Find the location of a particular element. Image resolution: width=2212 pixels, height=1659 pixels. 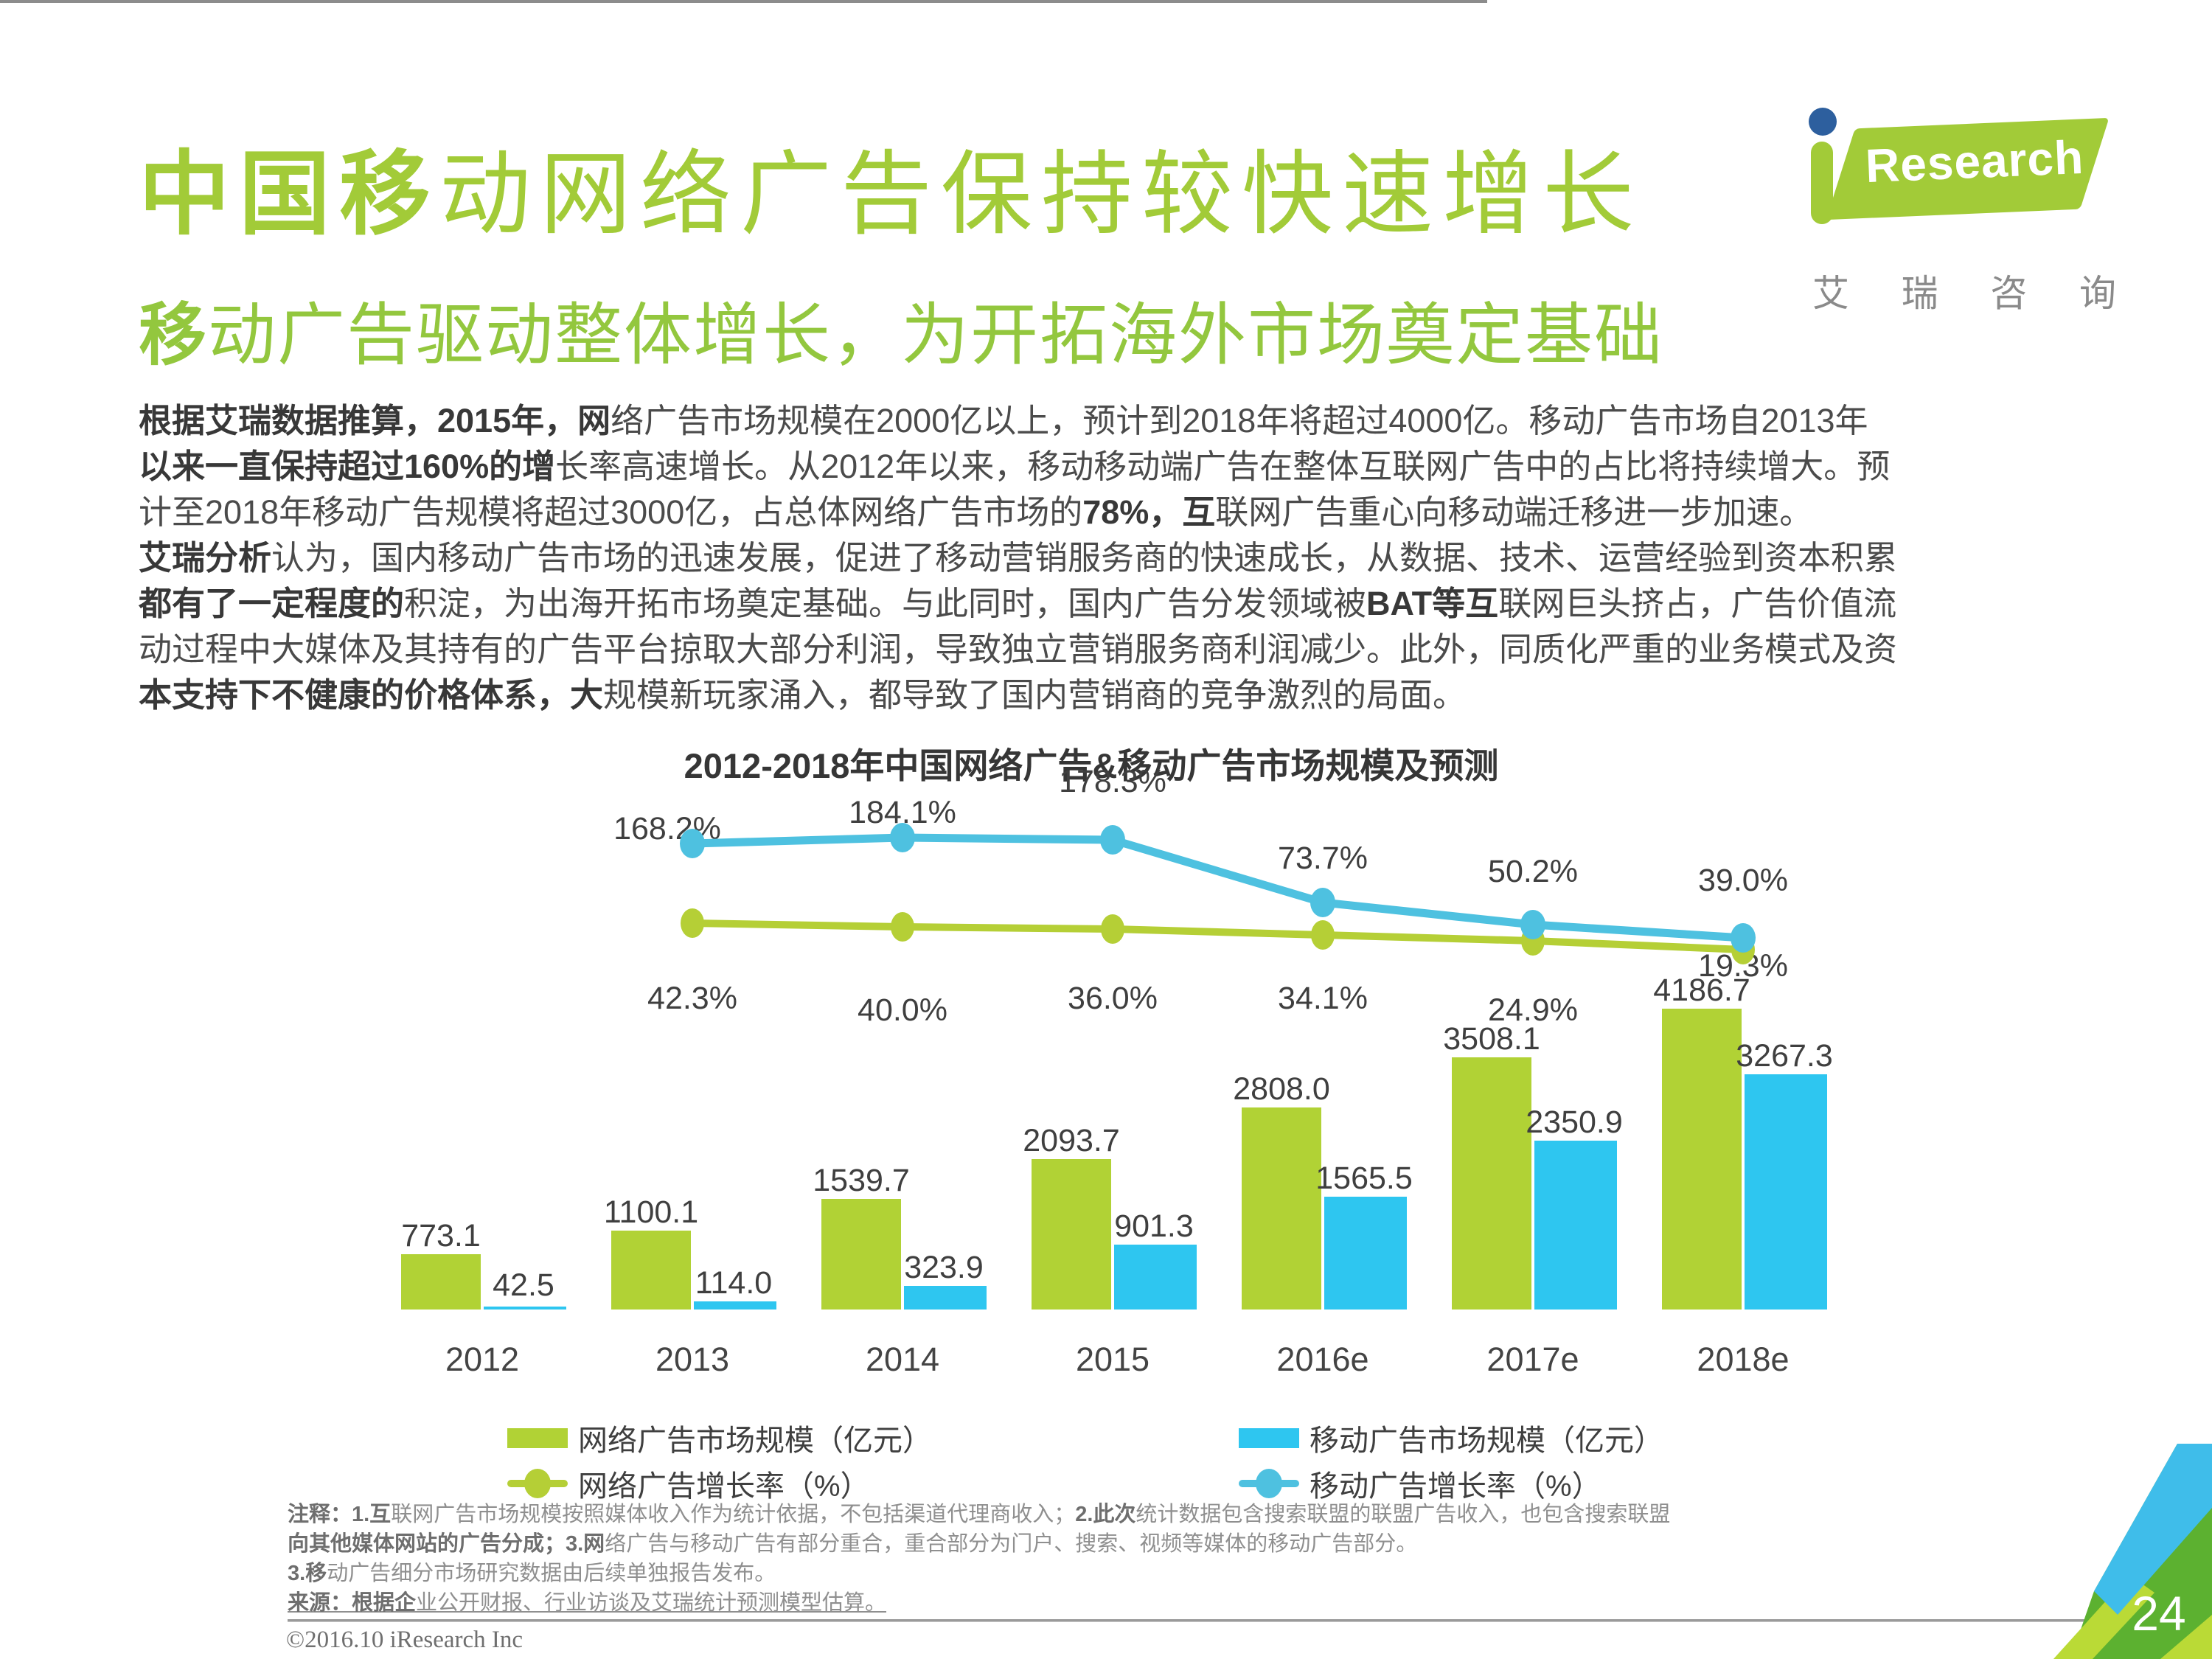

note-line: 3.移动广告细分市场研究数据由后续单独报告发布。 is located at coordinates (1202, 1573).